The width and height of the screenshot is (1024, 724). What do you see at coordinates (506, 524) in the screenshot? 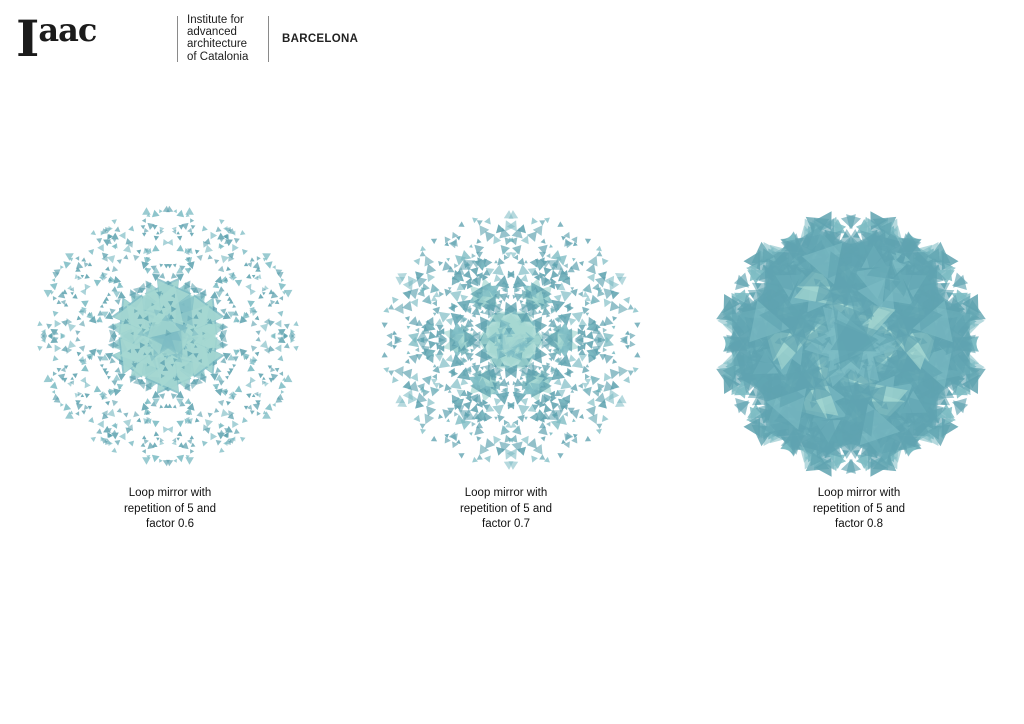
I see `caption-line: factor 0.7` at bounding box center [506, 524].